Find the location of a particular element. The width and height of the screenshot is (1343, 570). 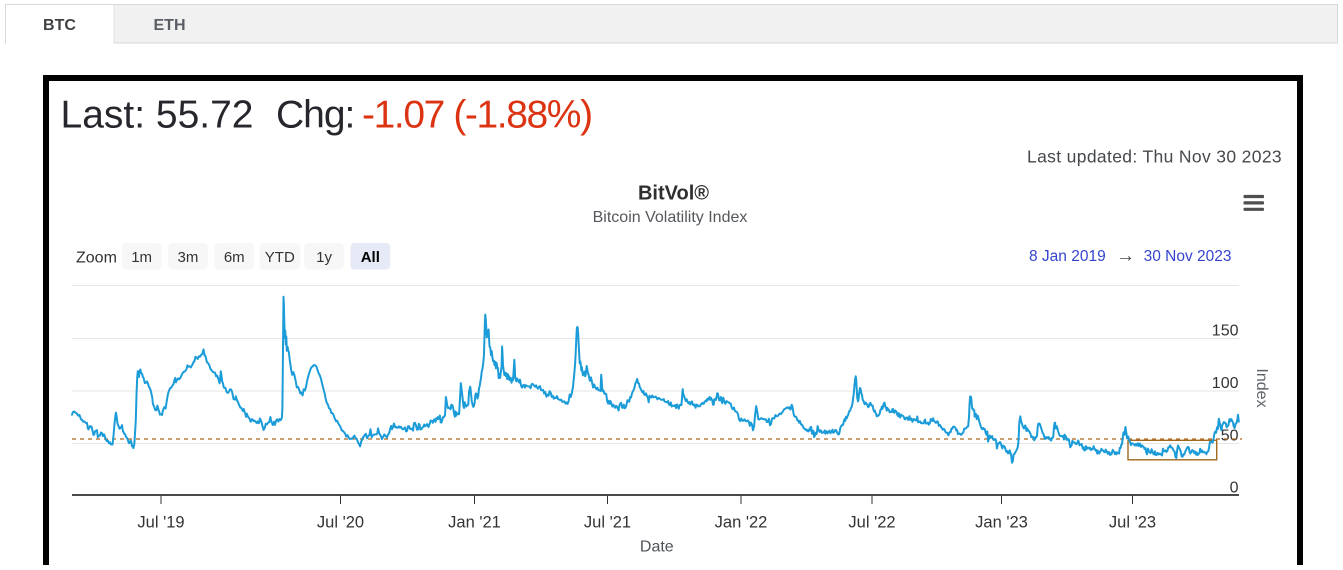

svg-text: 0 is located at coordinates (1234, 488).